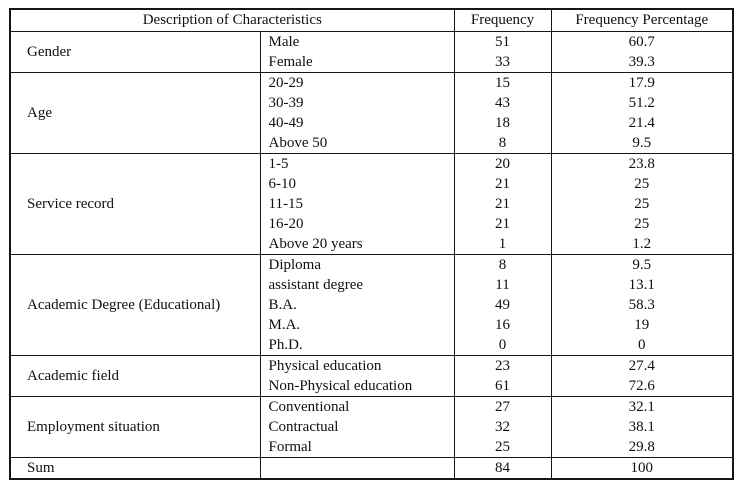  Describe the element at coordinates (502, 243) in the screenshot. I see `frequency-cell: 1` at that location.